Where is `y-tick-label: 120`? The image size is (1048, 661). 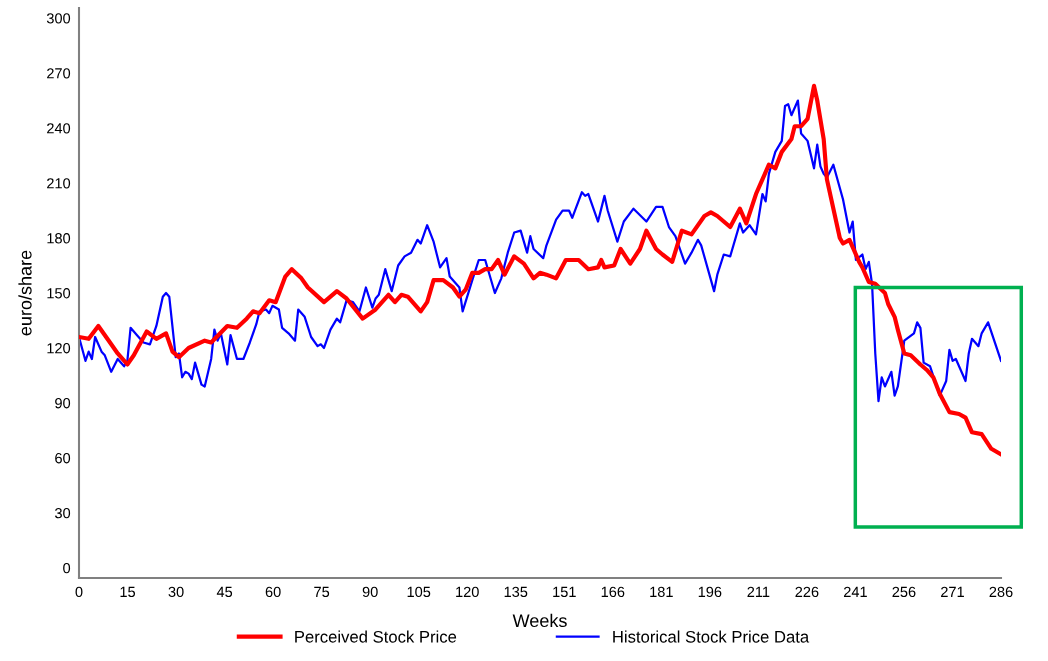
y-tick-label: 120 is located at coordinates (59, 348).